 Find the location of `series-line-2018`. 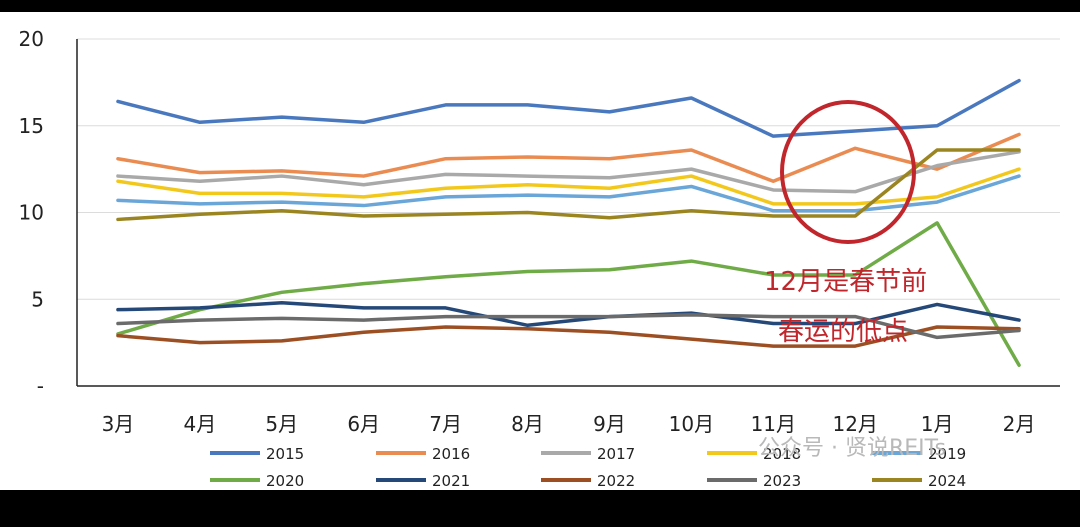

series-line-2018 is located at coordinates (568, 186).